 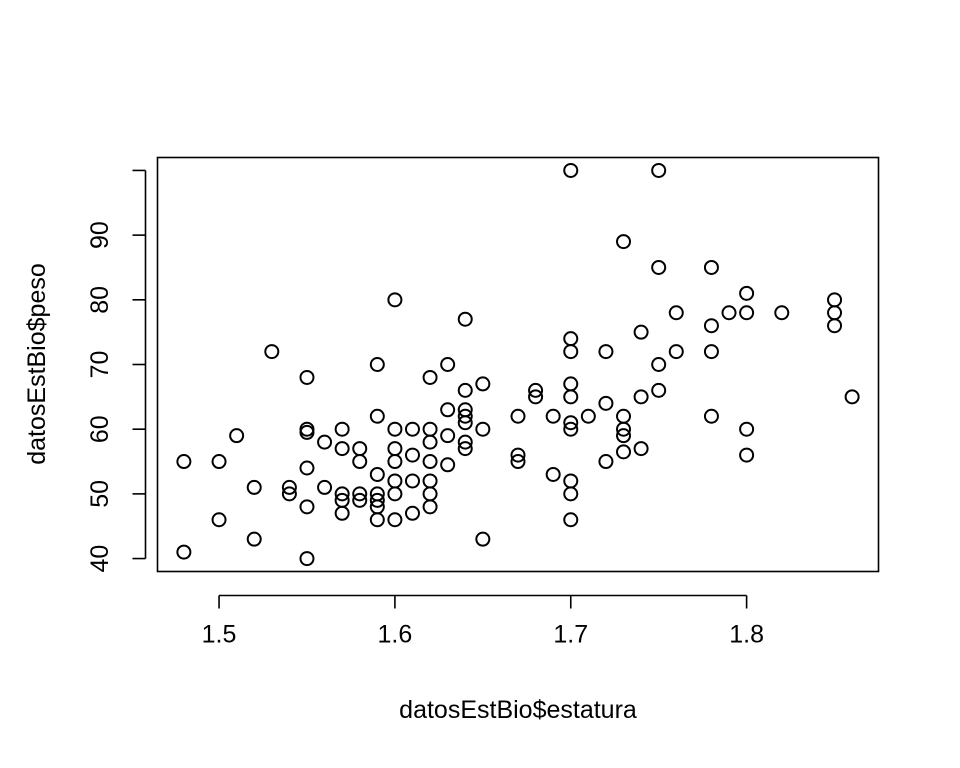 I want to click on y-tick-label: 60, so click(x=100, y=429).